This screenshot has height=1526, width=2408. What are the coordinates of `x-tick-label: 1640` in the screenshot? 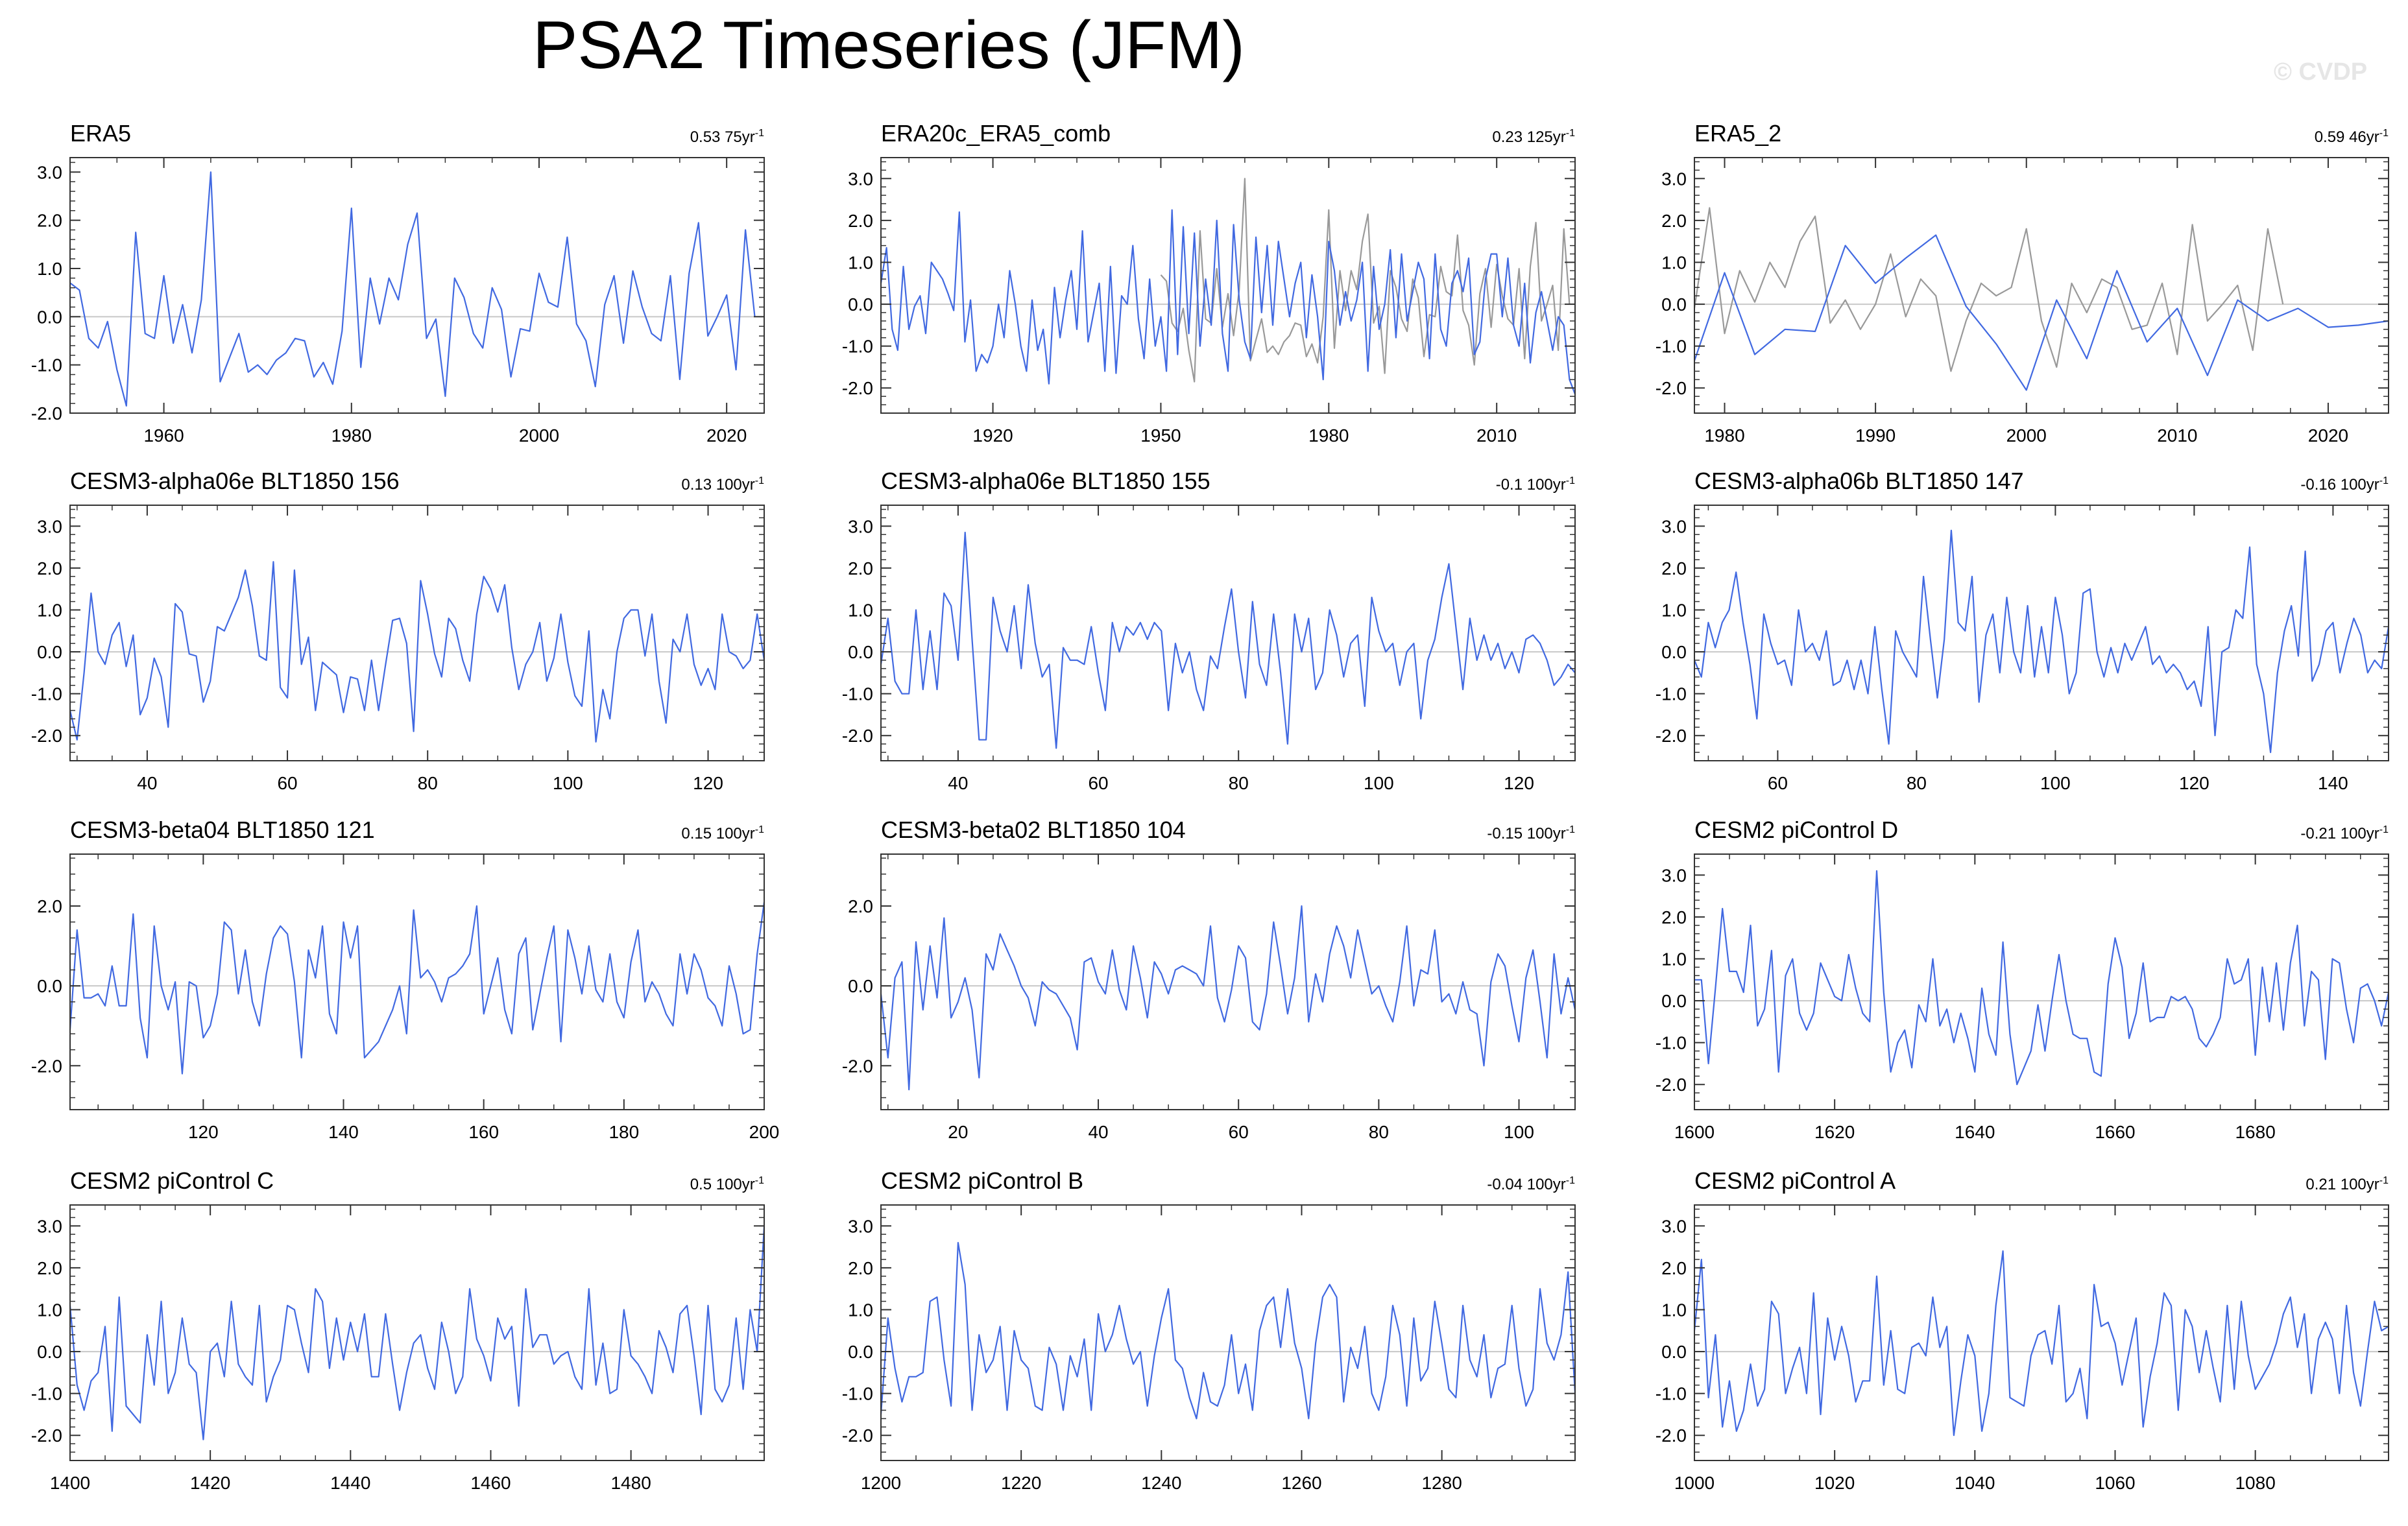 It's located at (1975, 1132).